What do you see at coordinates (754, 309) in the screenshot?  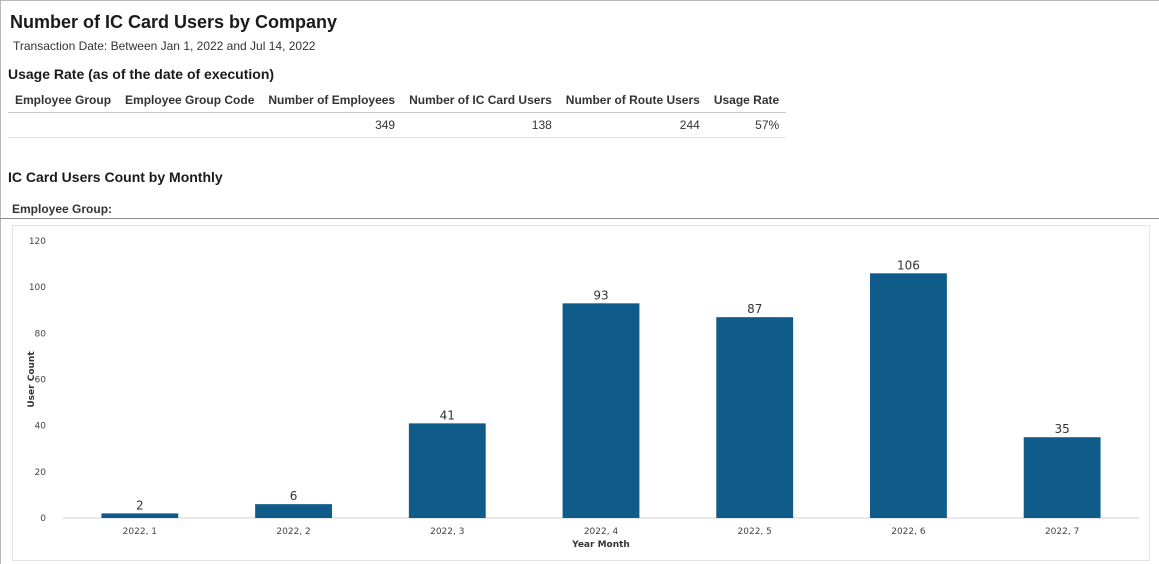 I see `data-label: 87` at bounding box center [754, 309].